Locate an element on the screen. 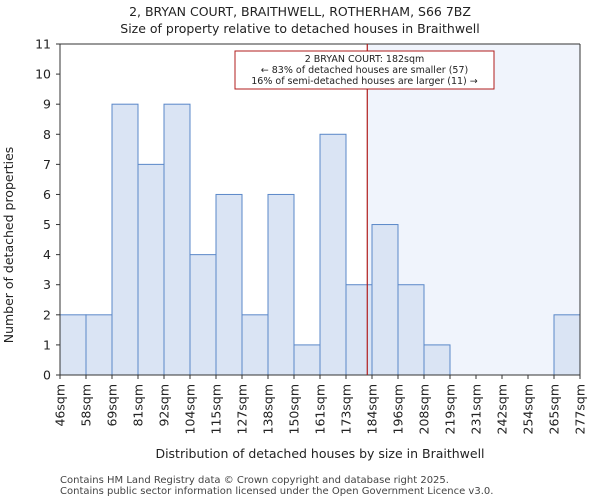 This screenshot has height=500, width=600. y-tick-label: 3 is located at coordinates (47, 284).